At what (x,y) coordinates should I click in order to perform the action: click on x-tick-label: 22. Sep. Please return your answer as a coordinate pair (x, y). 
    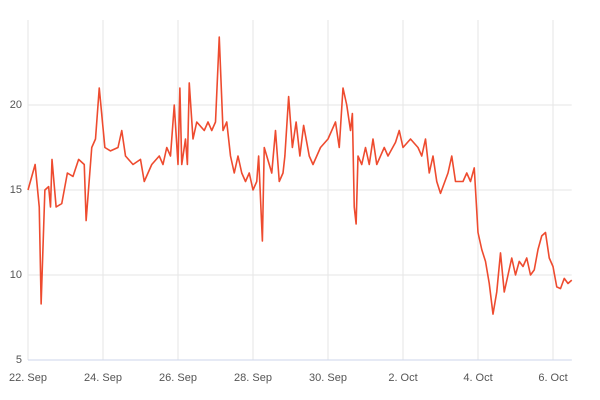
    Looking at the image, I should click on (28, 378).